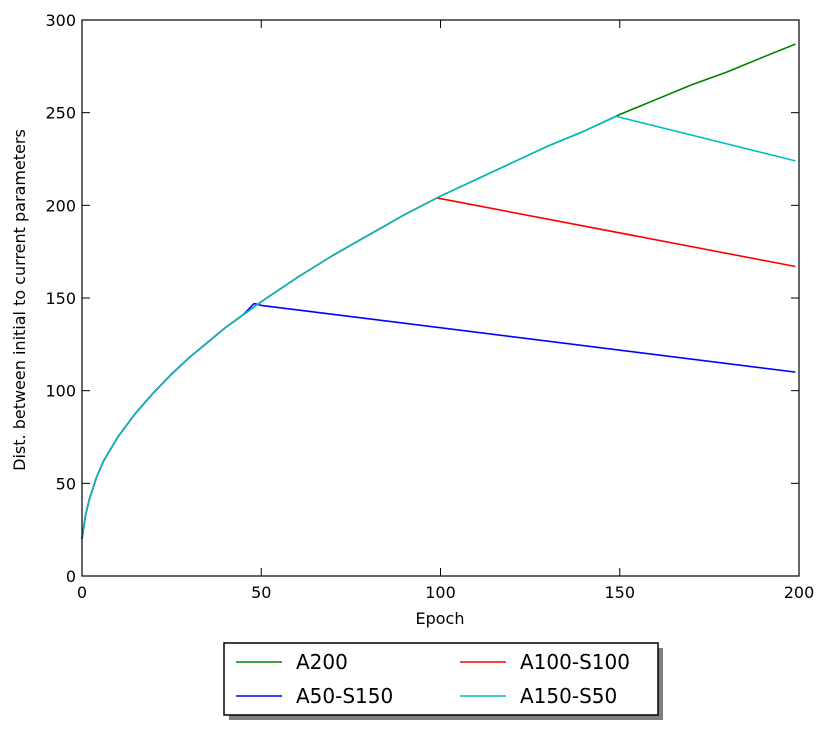 This screenshot has width=830, height=730. Describe the element at coordinates (60, 298) in the screenshot. I see `y-tick-label: 150` at that location.